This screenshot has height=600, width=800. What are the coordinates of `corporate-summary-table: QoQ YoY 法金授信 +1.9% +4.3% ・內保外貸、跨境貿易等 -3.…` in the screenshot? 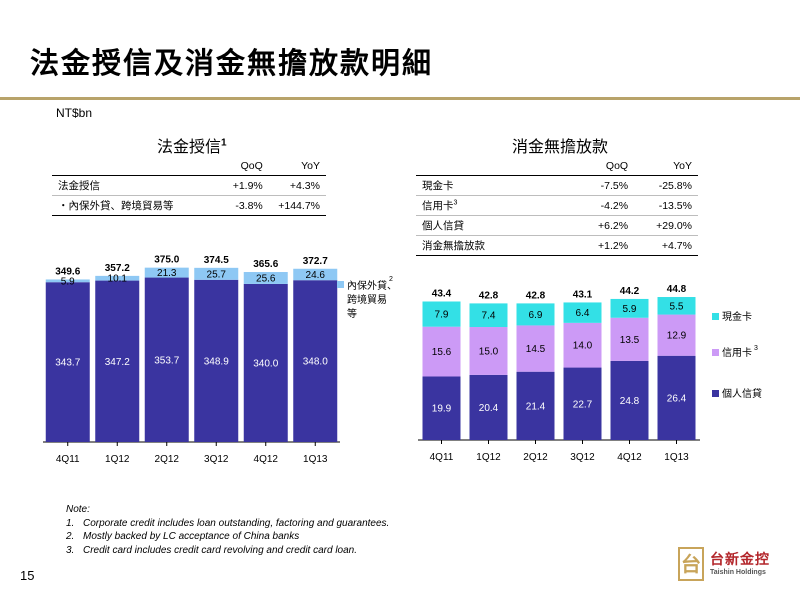 It's located at (189, 186).